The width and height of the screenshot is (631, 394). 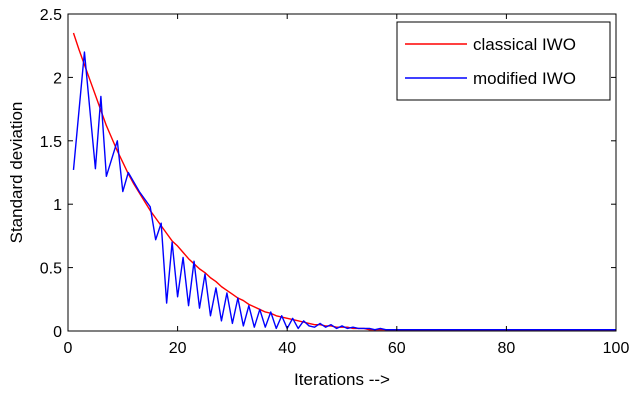 I want to click on legend-box, so click(x=503, y=61).